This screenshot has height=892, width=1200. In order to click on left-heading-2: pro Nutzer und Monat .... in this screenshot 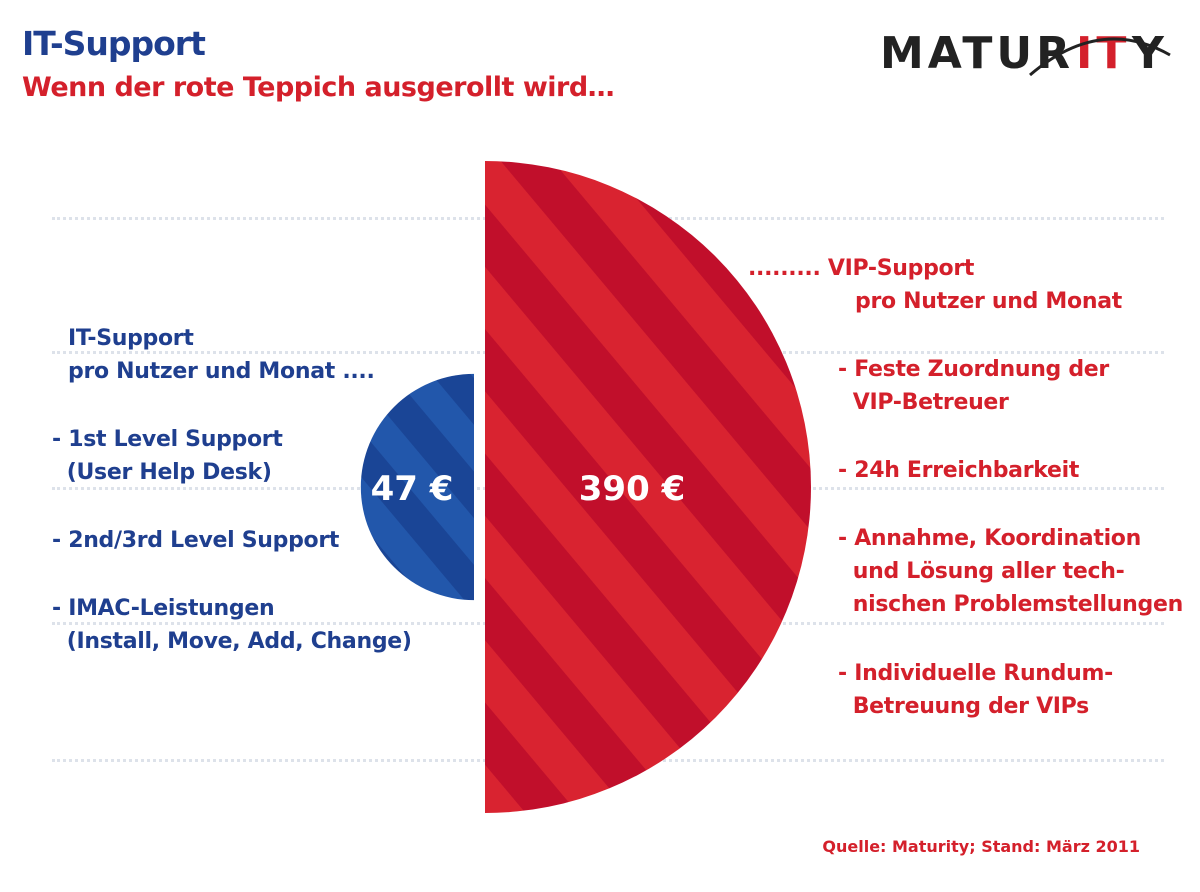, I will do `click(221, 371)`.